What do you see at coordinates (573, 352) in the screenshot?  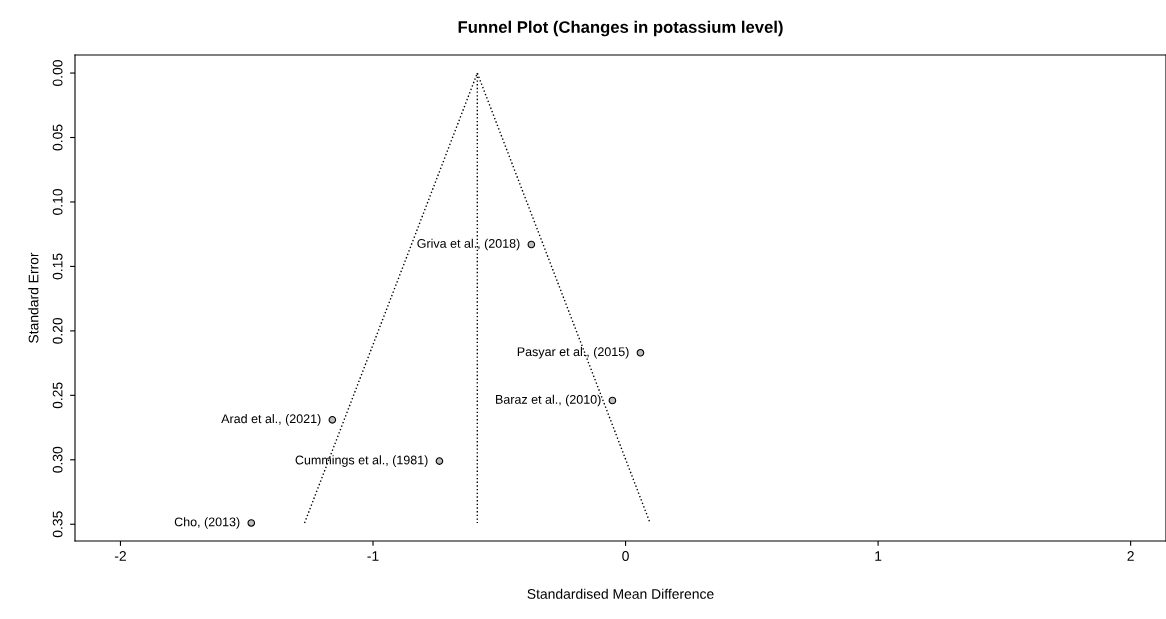 I see `annotation: Pasyar et al., (2015)` at bounding box center [573, 352].